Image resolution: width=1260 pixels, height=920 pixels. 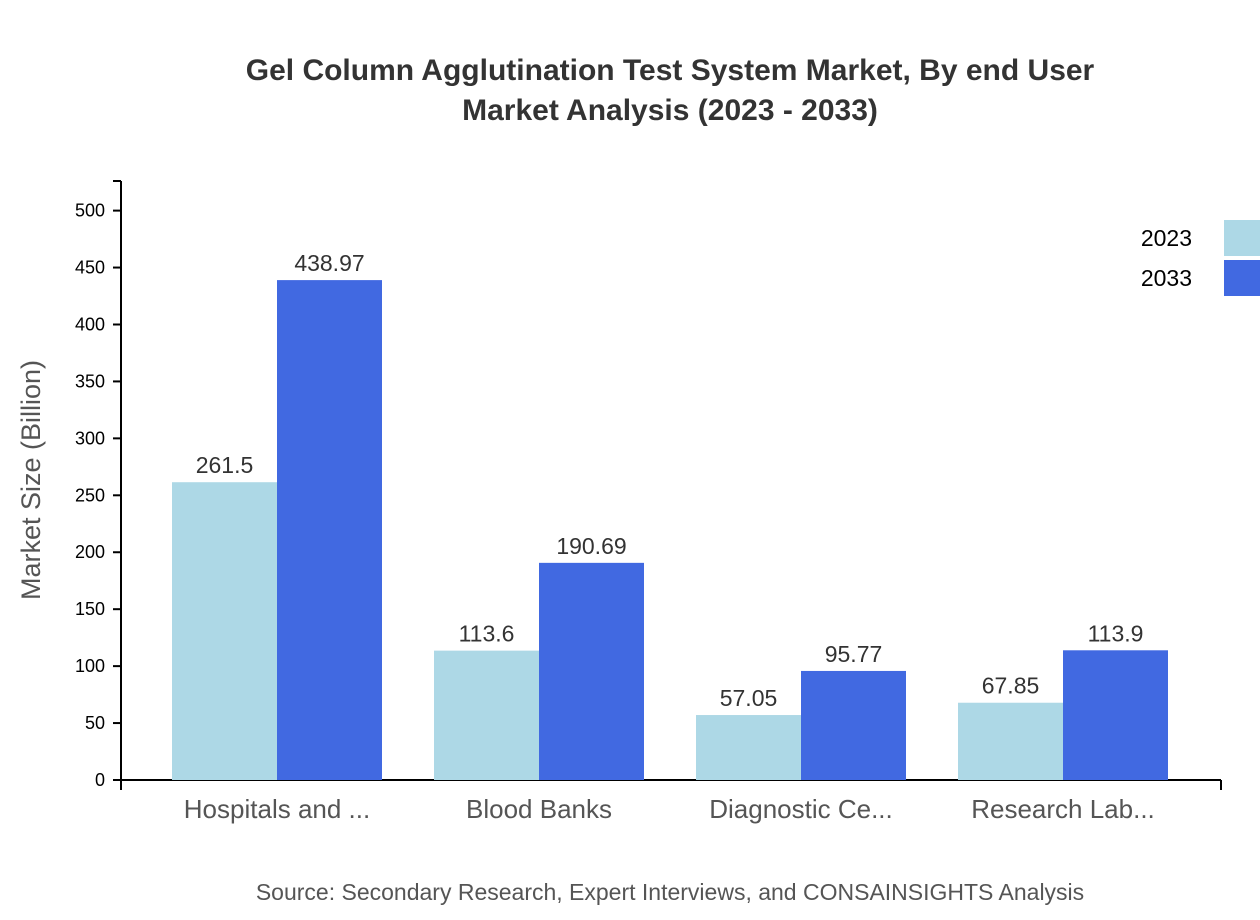 I want to click on y-tick-label: 50, so click(x=95, y=723).